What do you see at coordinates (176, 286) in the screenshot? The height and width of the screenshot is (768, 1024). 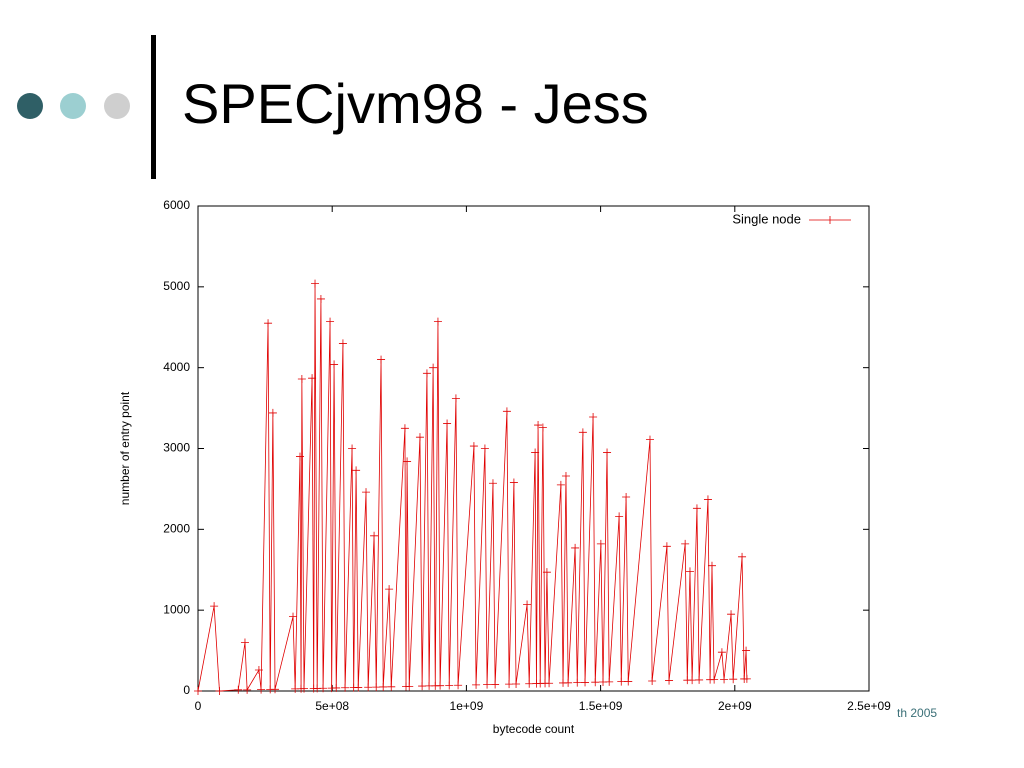 I see `y-tick-label: 5000` at bounding box center [176, 286].